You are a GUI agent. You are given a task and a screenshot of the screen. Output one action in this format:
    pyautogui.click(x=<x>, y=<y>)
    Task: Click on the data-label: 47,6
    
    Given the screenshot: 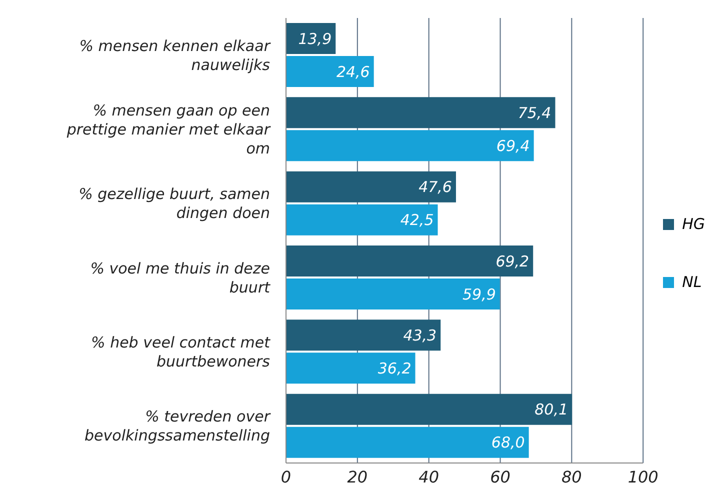 What is the action you would take?
    pyautogui.click(x=435, y=187)
    